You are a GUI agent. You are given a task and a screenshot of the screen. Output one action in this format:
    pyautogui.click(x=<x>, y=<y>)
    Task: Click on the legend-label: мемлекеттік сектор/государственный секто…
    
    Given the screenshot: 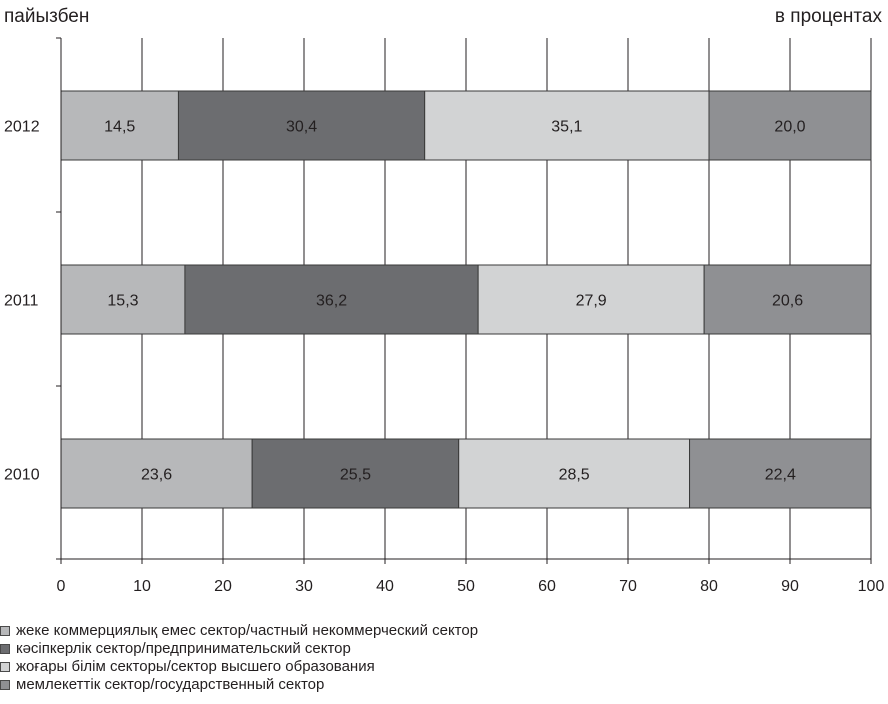 What is the action you would take?
    pyautogui.click(x=170, y=684)
    